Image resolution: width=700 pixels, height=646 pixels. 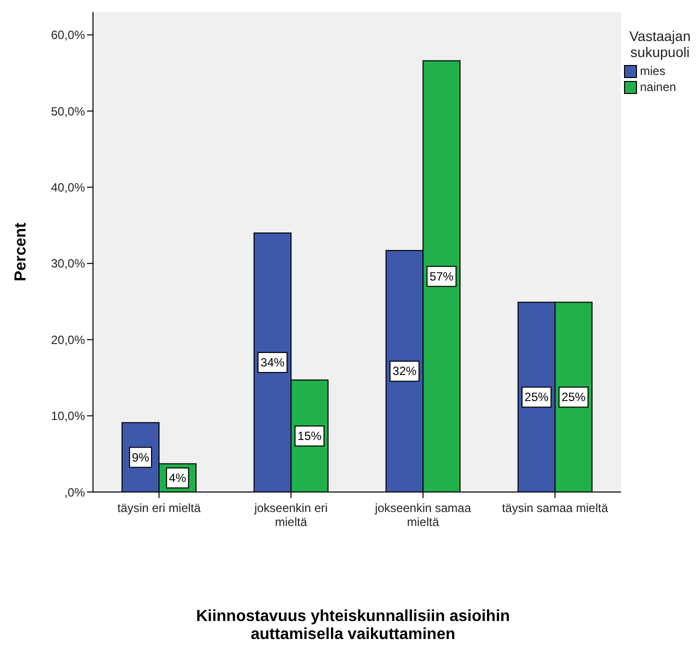 I want to click on data-label: 57%, so click(x=442, y=276).